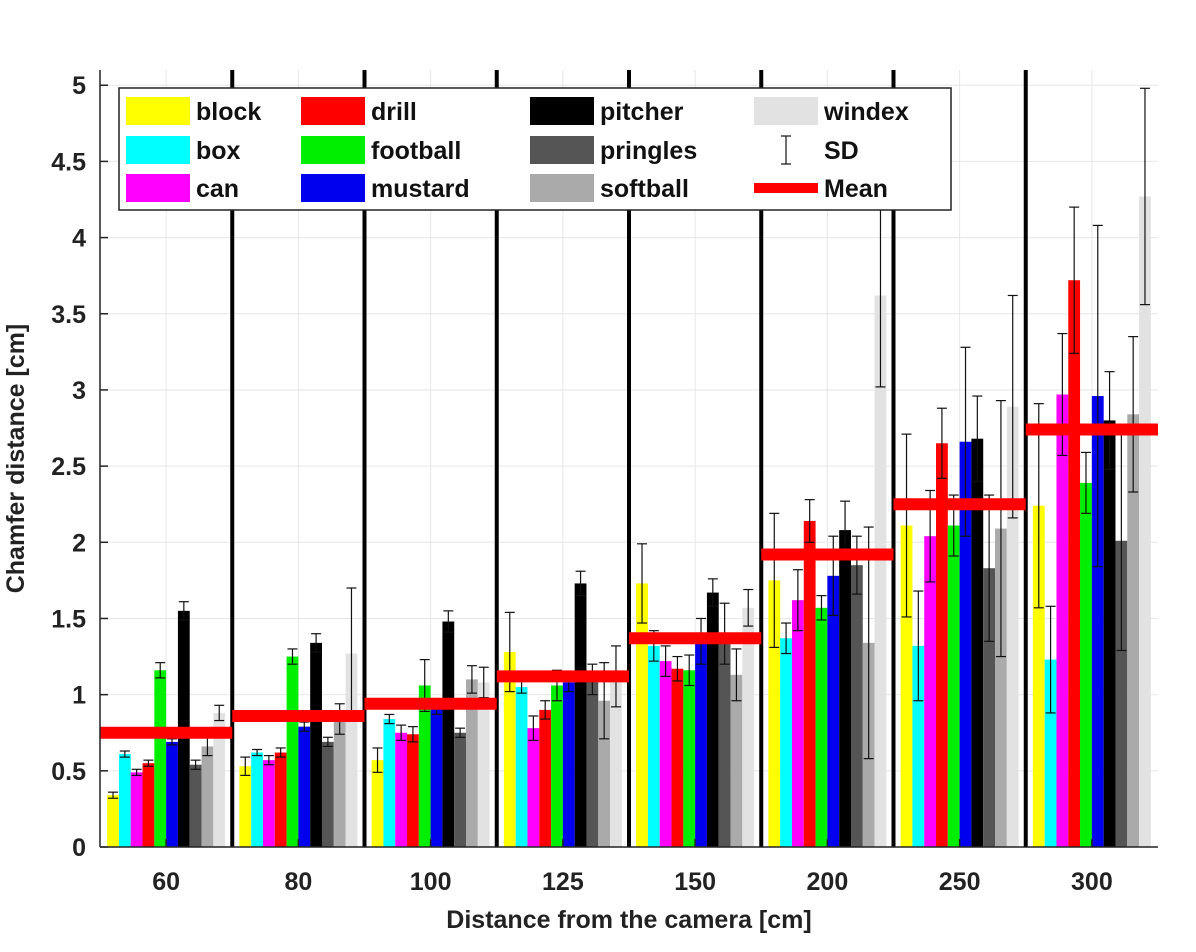  Describe the element at coordinates (385, 188) in the screenshot. I see `legend-entry-mustard: mustard` at that location.